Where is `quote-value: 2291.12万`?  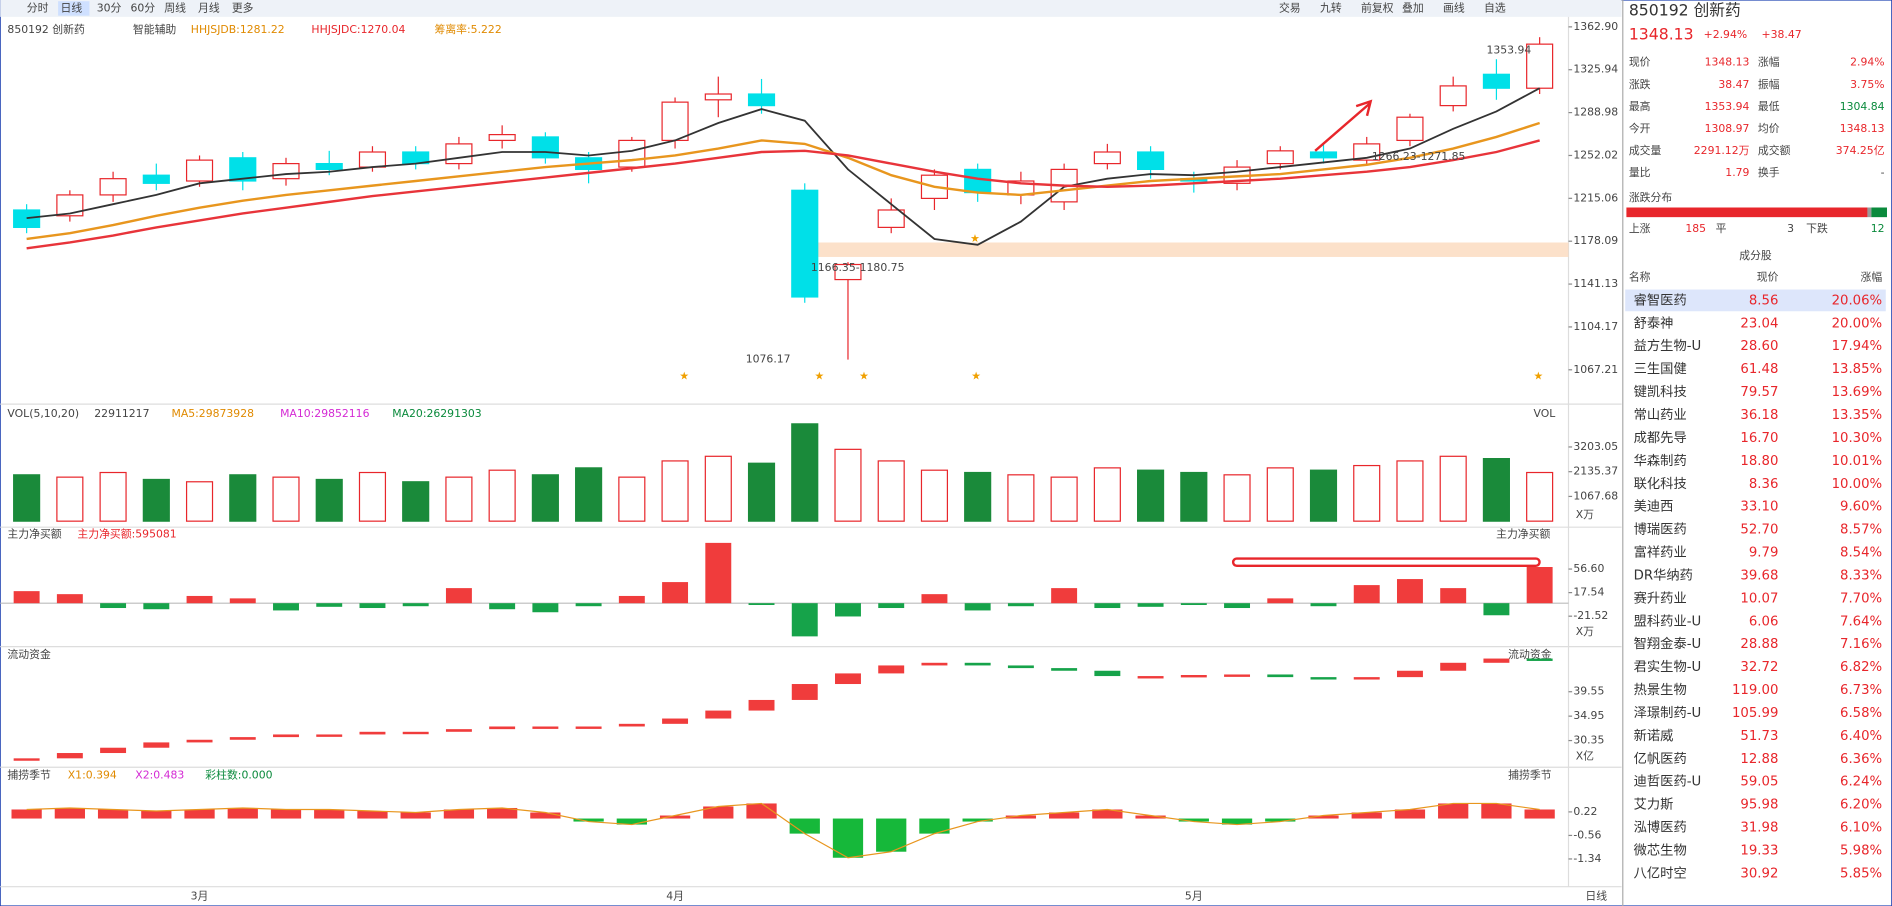
quote-value: 2291.12万 is located at coordinates (1722, 150).